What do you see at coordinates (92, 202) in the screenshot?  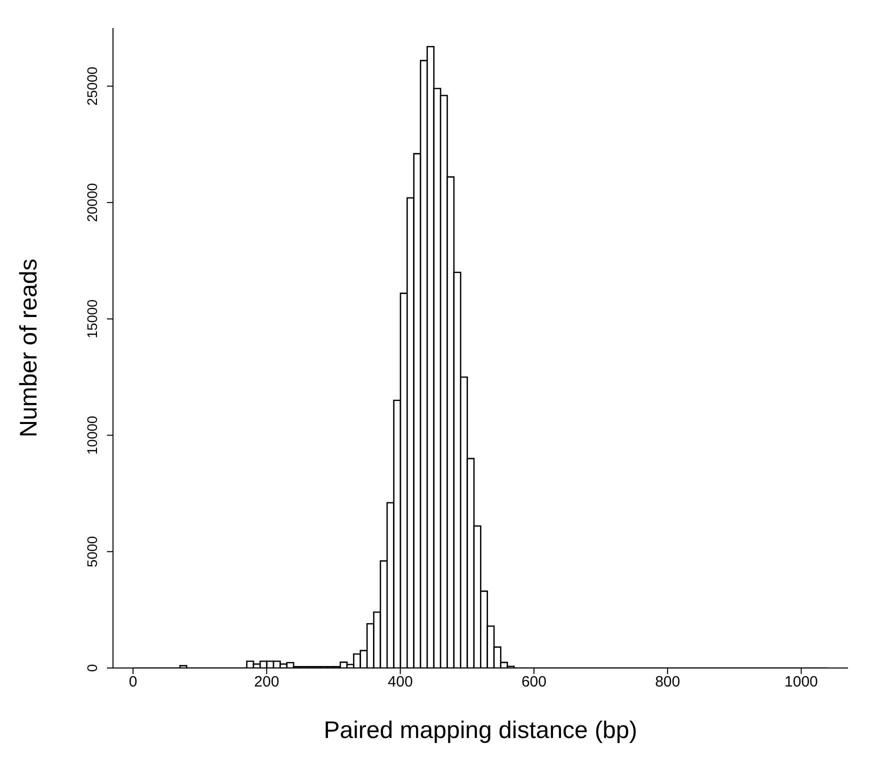 I see `y-tick-label: 20000` at bounding box center [92, 202].